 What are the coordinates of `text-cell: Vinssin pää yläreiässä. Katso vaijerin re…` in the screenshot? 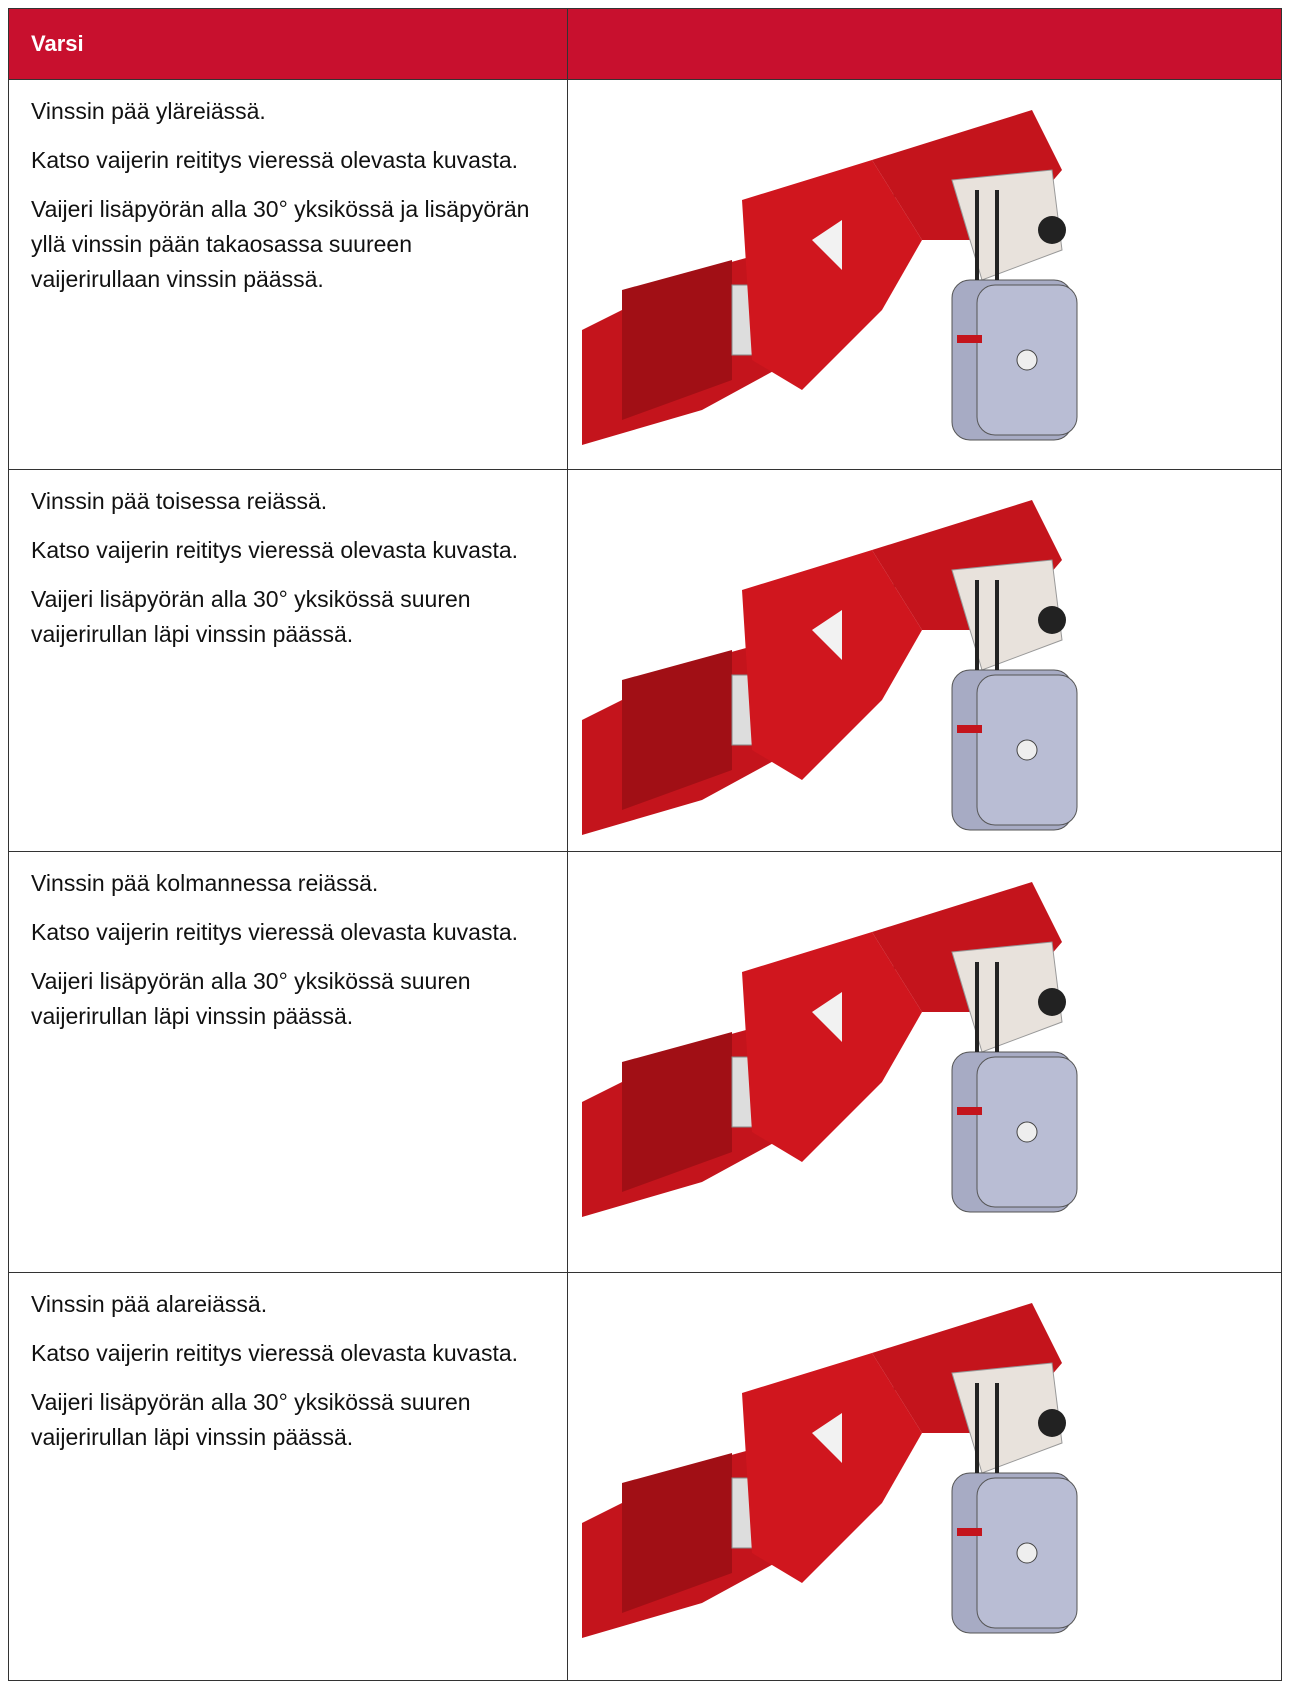 It's located at (288, 274).